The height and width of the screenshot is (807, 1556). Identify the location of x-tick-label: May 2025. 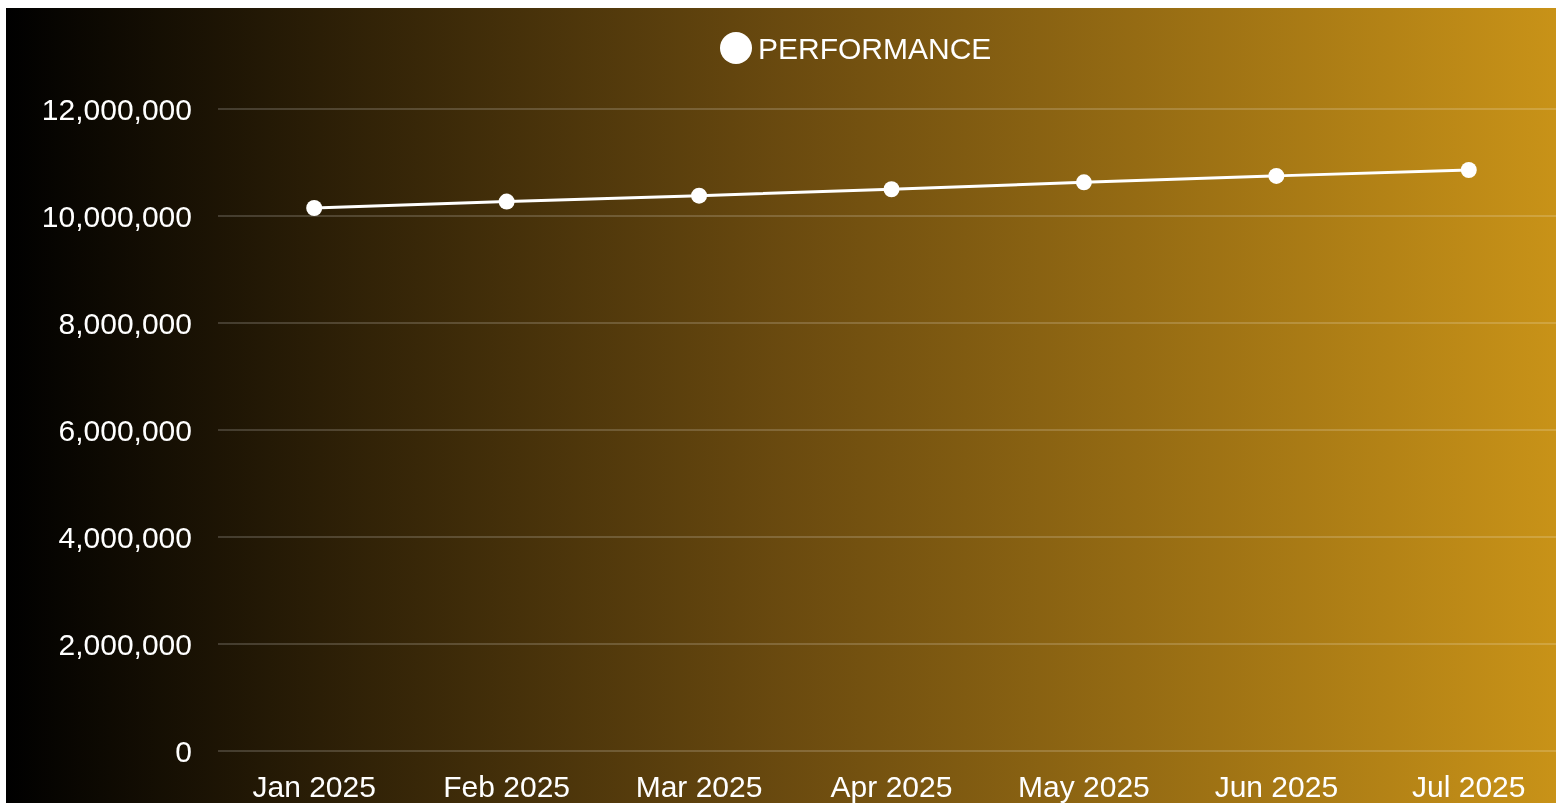
(1084, 786).